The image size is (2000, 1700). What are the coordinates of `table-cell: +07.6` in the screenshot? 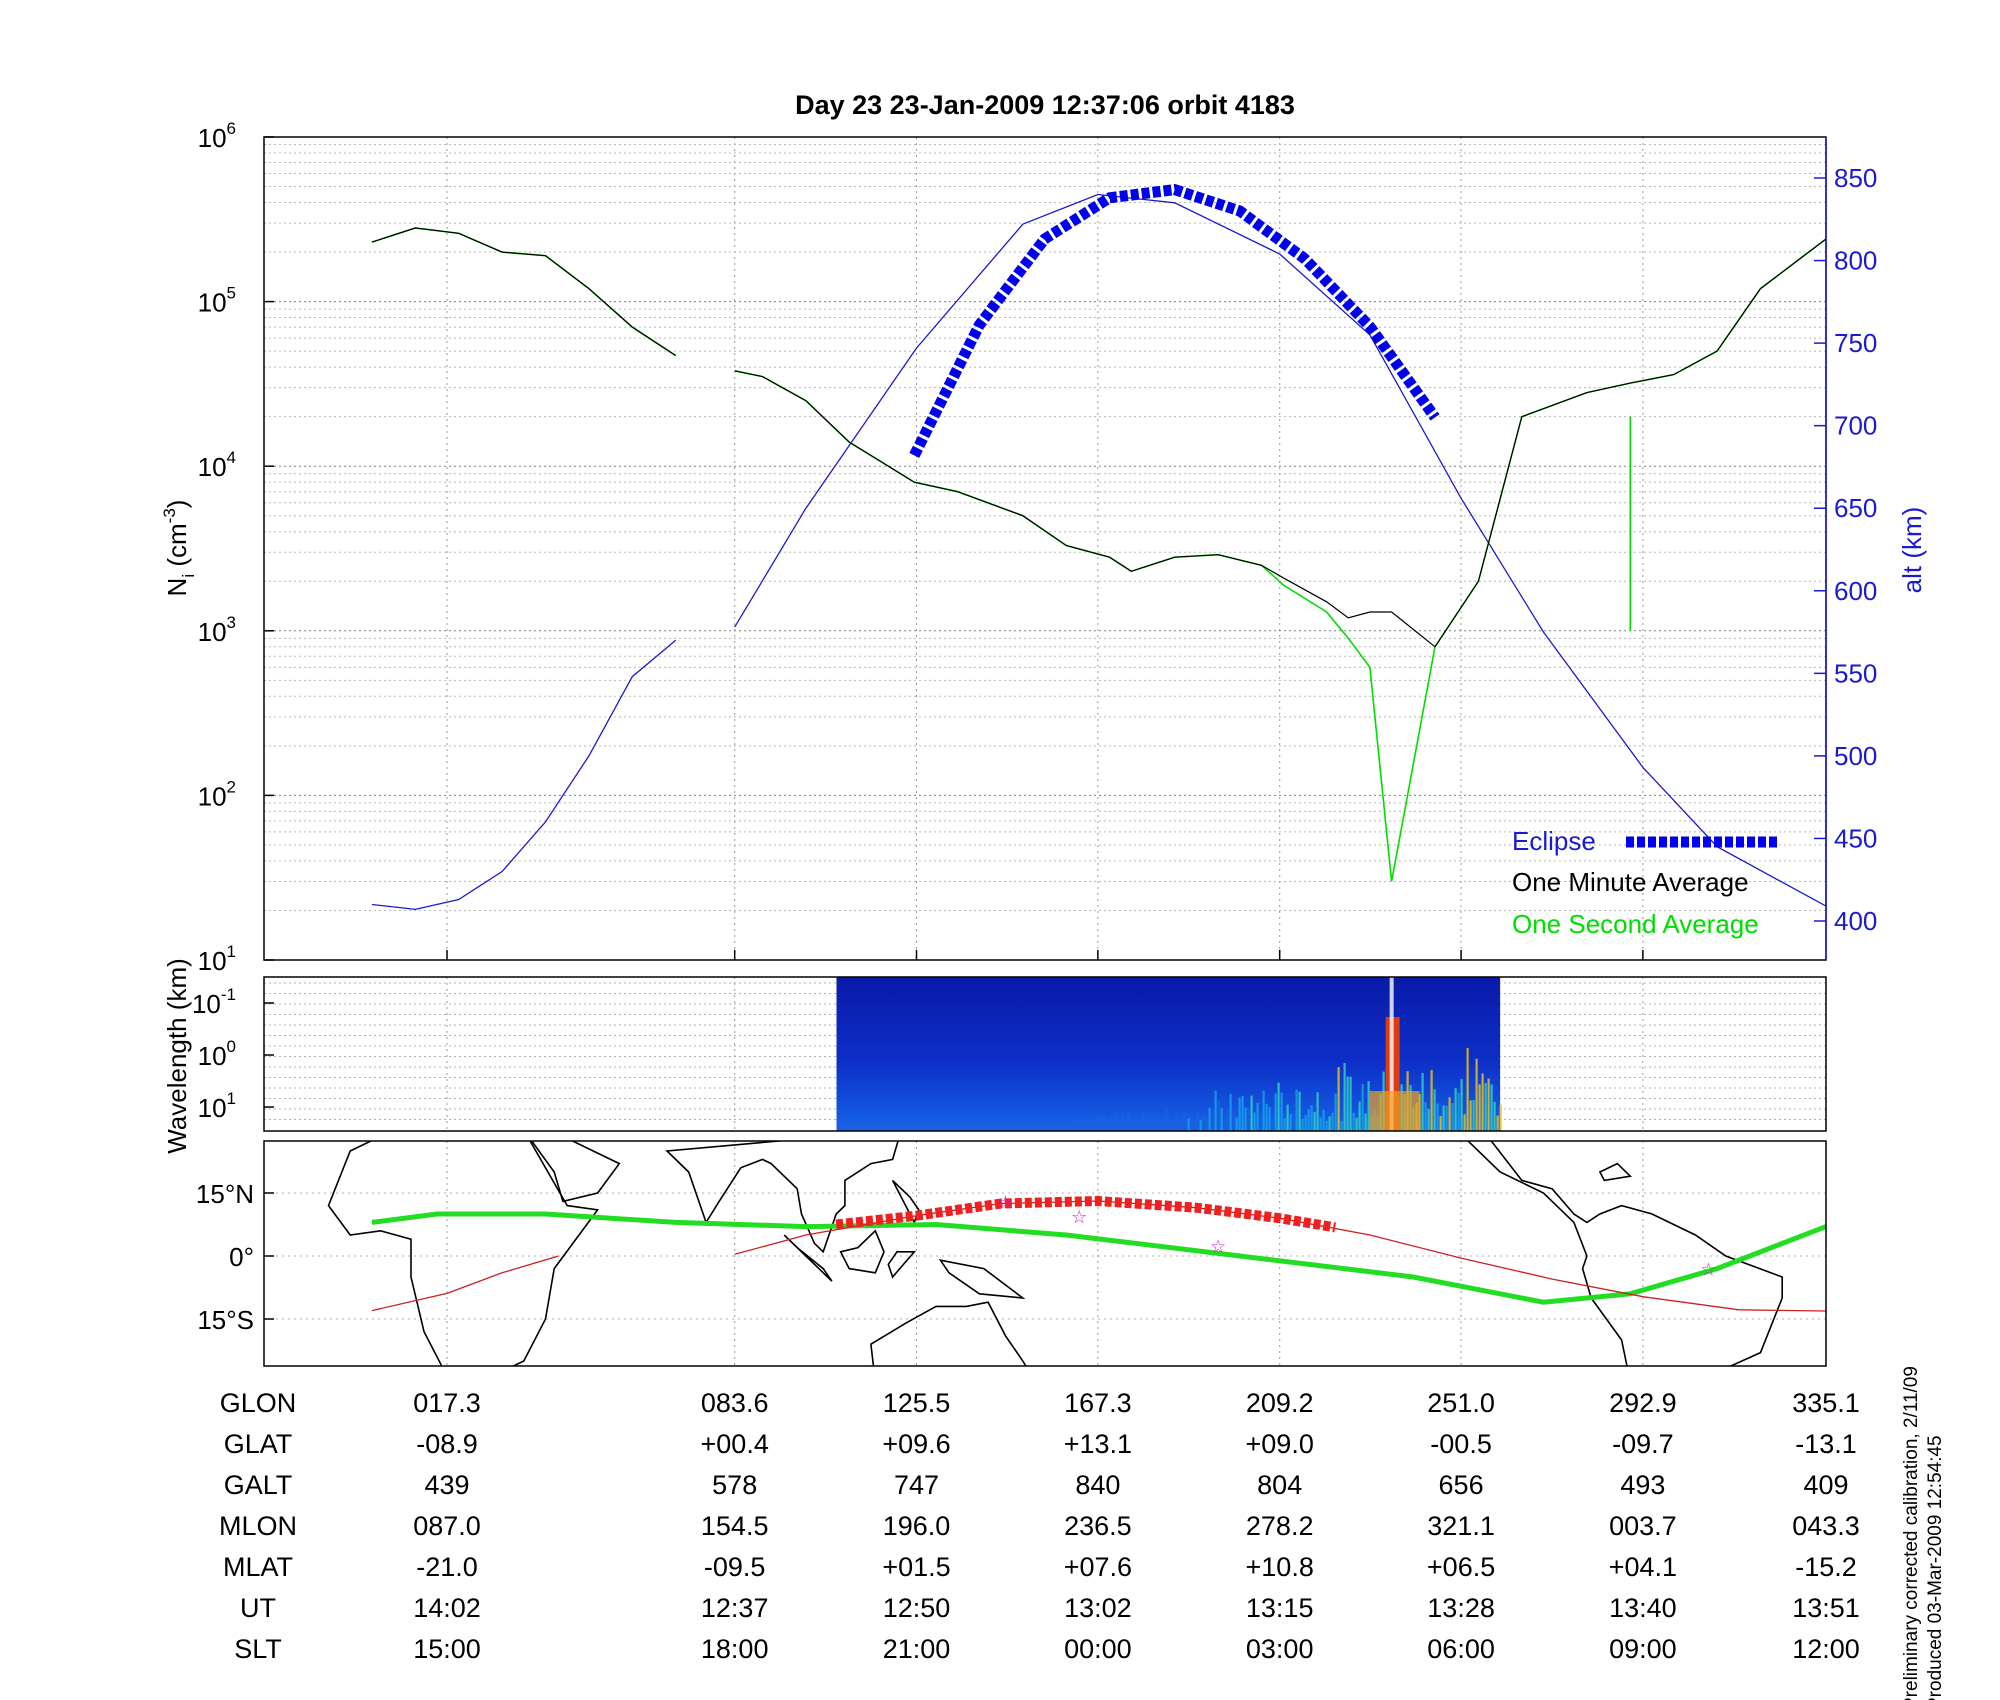 It's located at (1098, 1567).